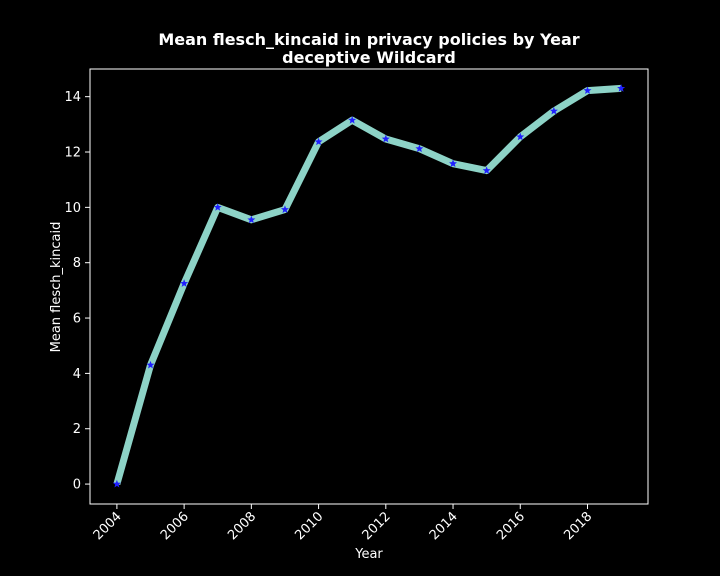  I want to click on y-tick-label: 6, so click(77, 319).